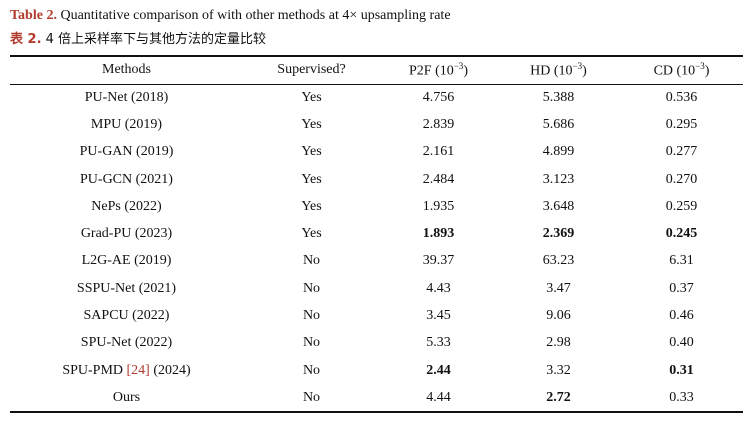 This screenshot has height=426, width=753. Describe the element at coordinates (438, 152) in the screenshot. I see `cell-p2f: 2.161` at that location.